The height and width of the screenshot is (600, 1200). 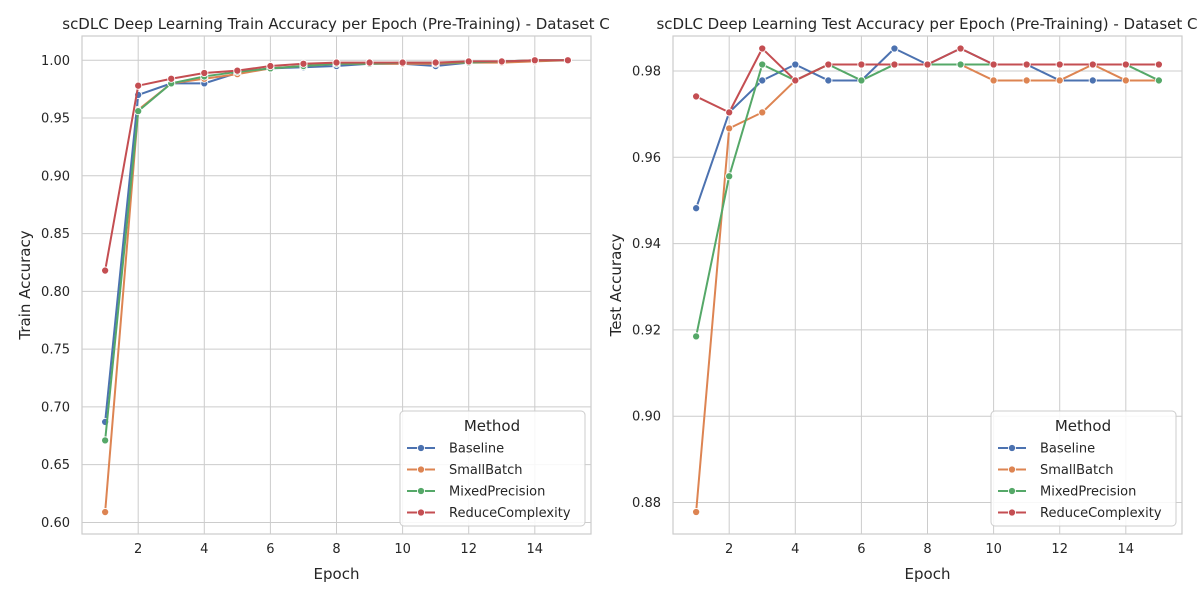 I want to click on legend-entry: Baseline, so click(x=455, y=449).